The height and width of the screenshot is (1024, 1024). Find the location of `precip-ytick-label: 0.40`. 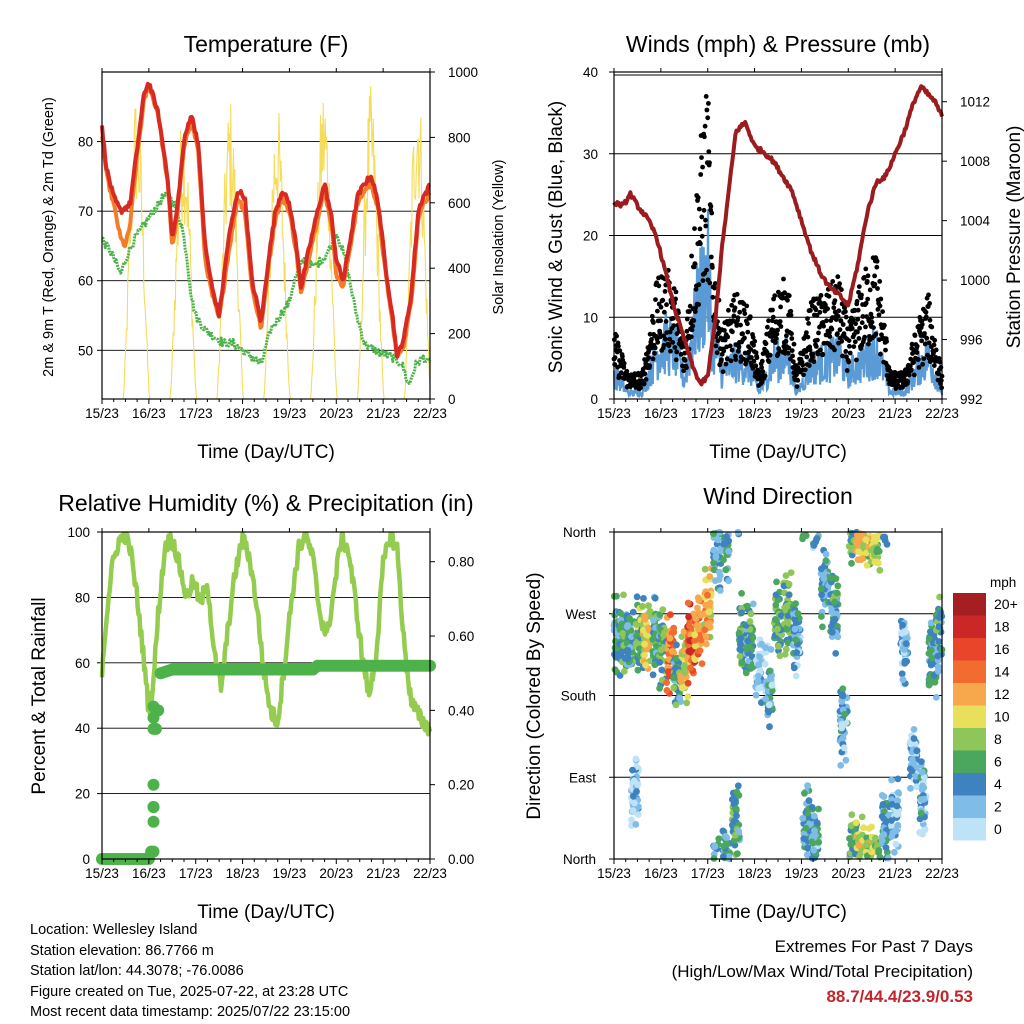

precip-ytick-label: 0.40 is located at coordinates (461, 710).